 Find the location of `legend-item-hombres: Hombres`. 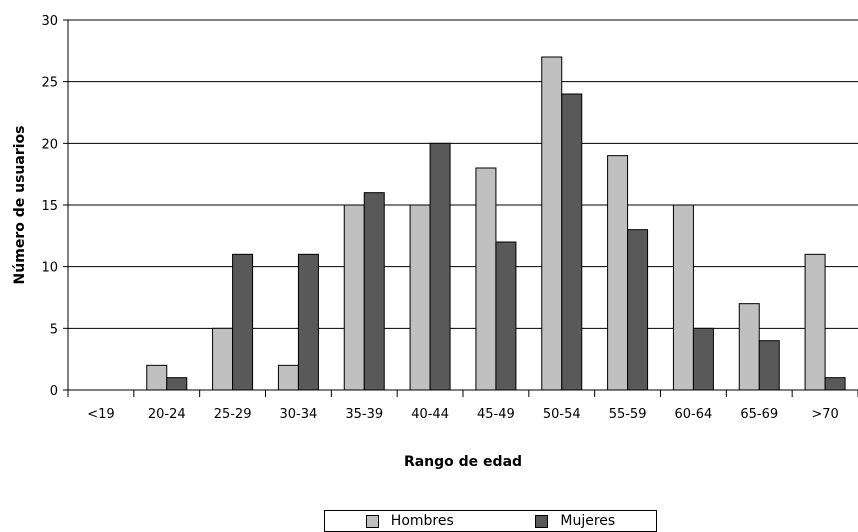

legend-item-hombres: Hombres is located at coordinates (409, 521).